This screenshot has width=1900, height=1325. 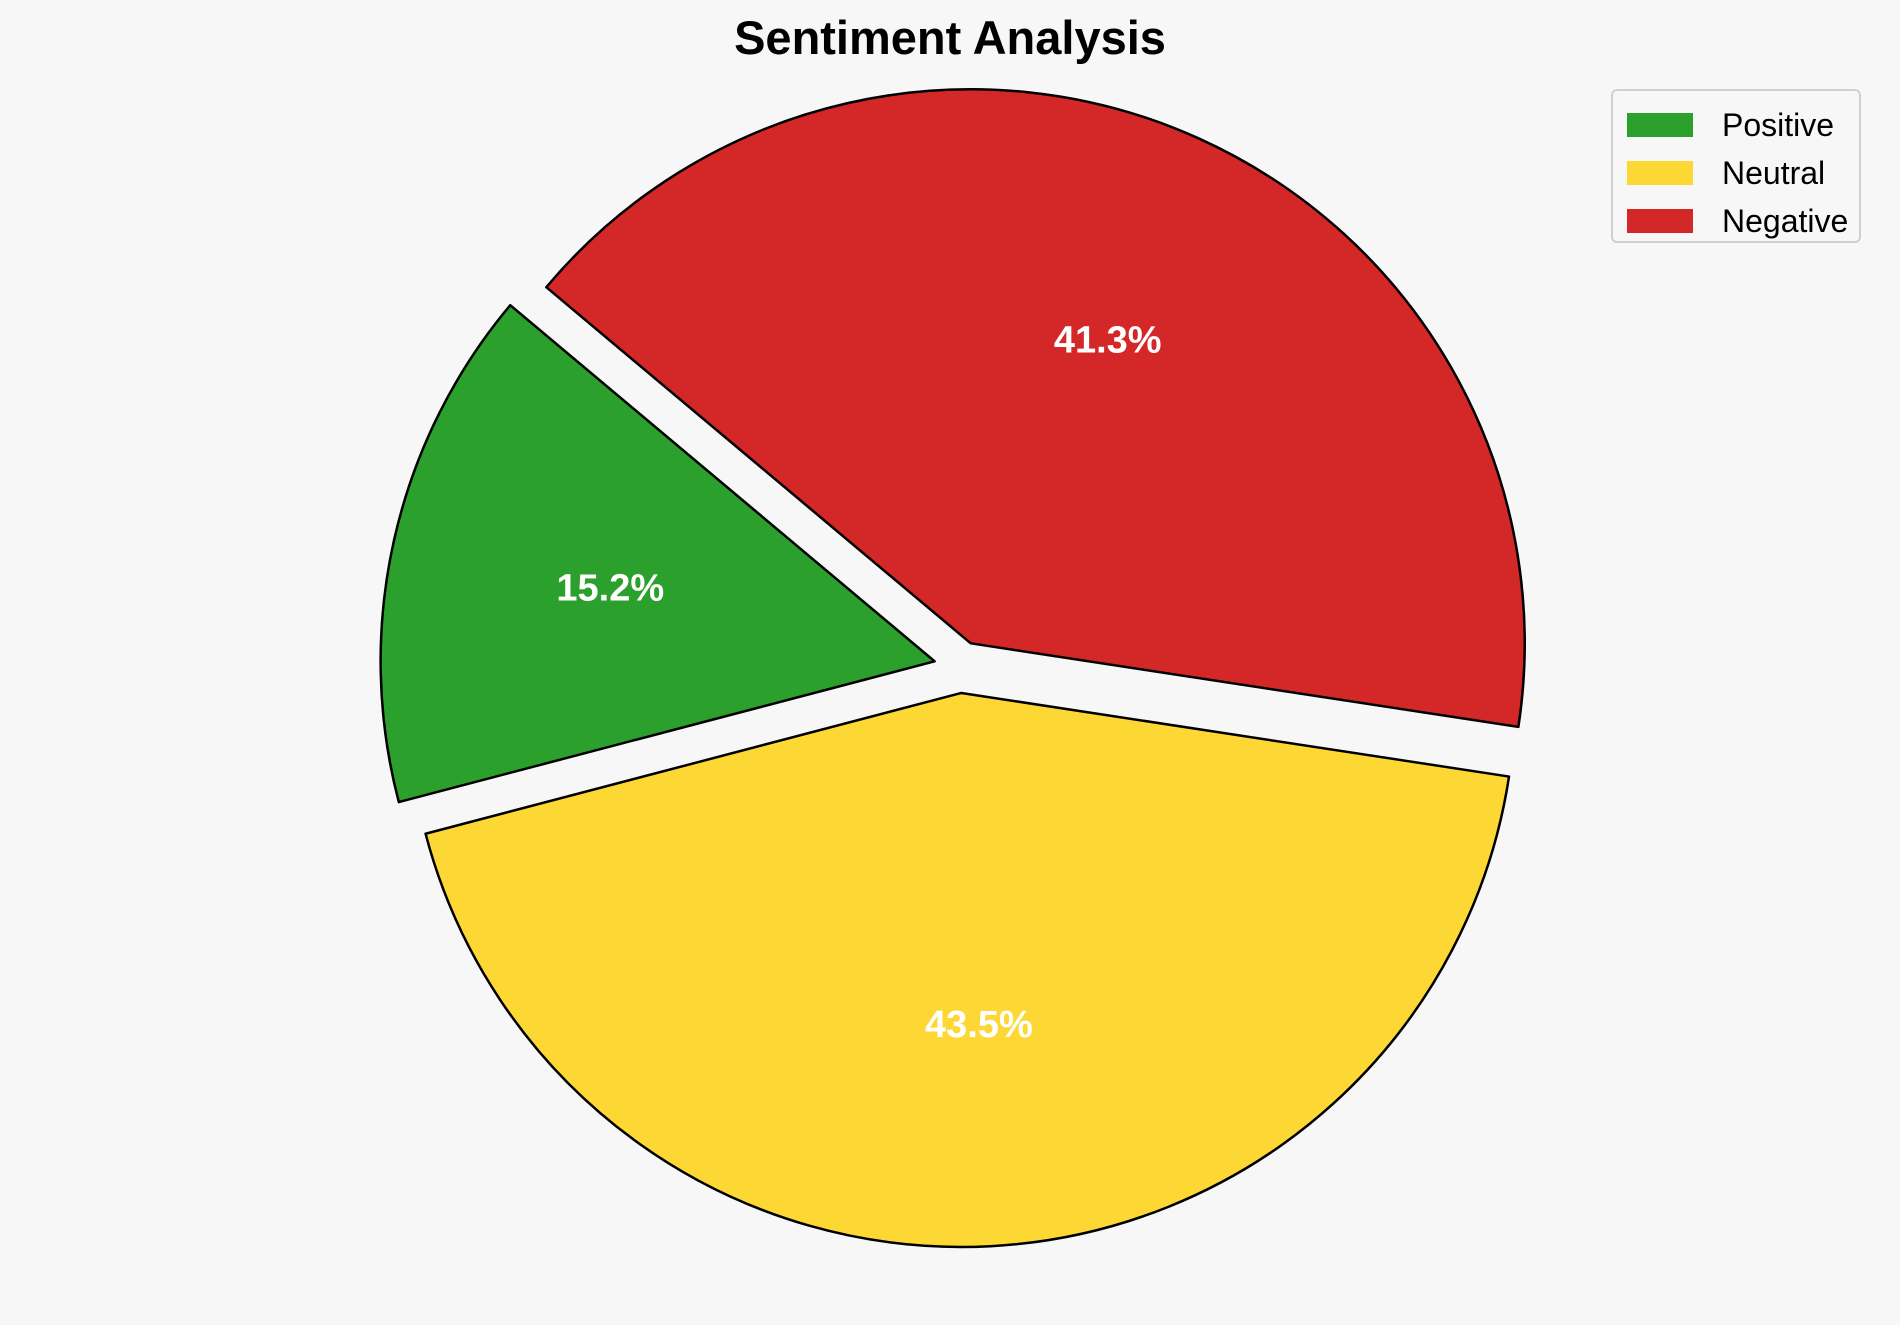 I want to click on legend-label-negative: Negative, so click(x=1785, y=220).